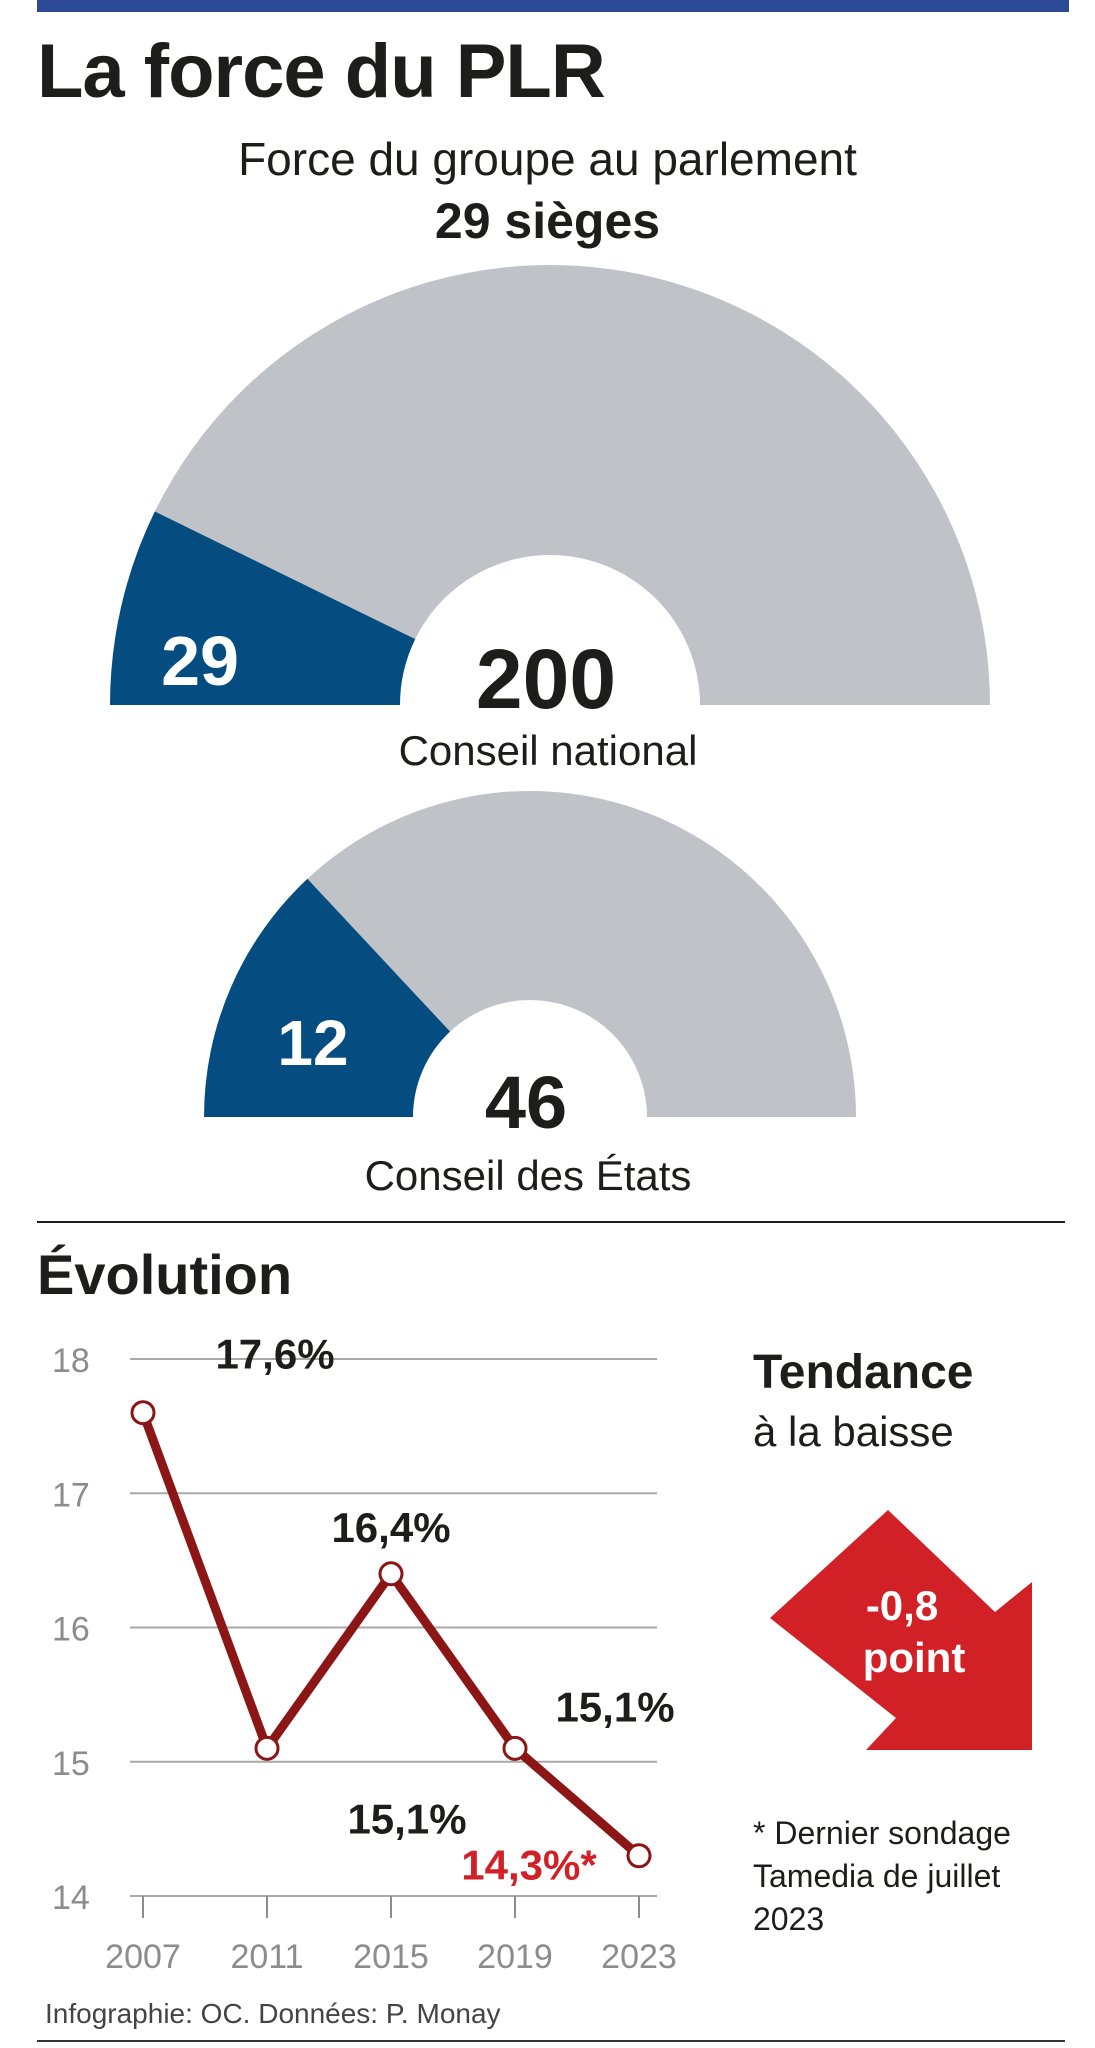 Image resolution: width=1095 pixels, height=2048 pixels. I want to click on x-tick-label: 2023, so click(639, 1957).